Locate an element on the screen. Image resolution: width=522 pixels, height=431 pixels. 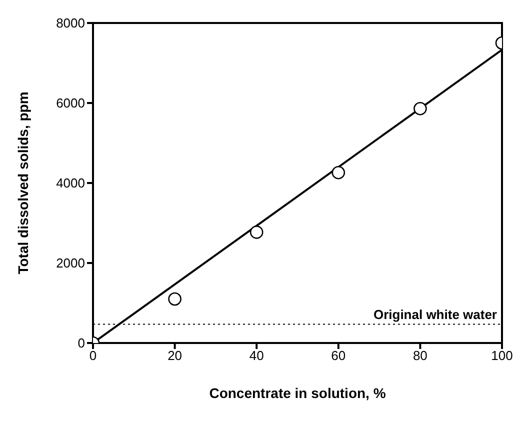
x-tick-label: 100 is located at coordinates (502, 356).